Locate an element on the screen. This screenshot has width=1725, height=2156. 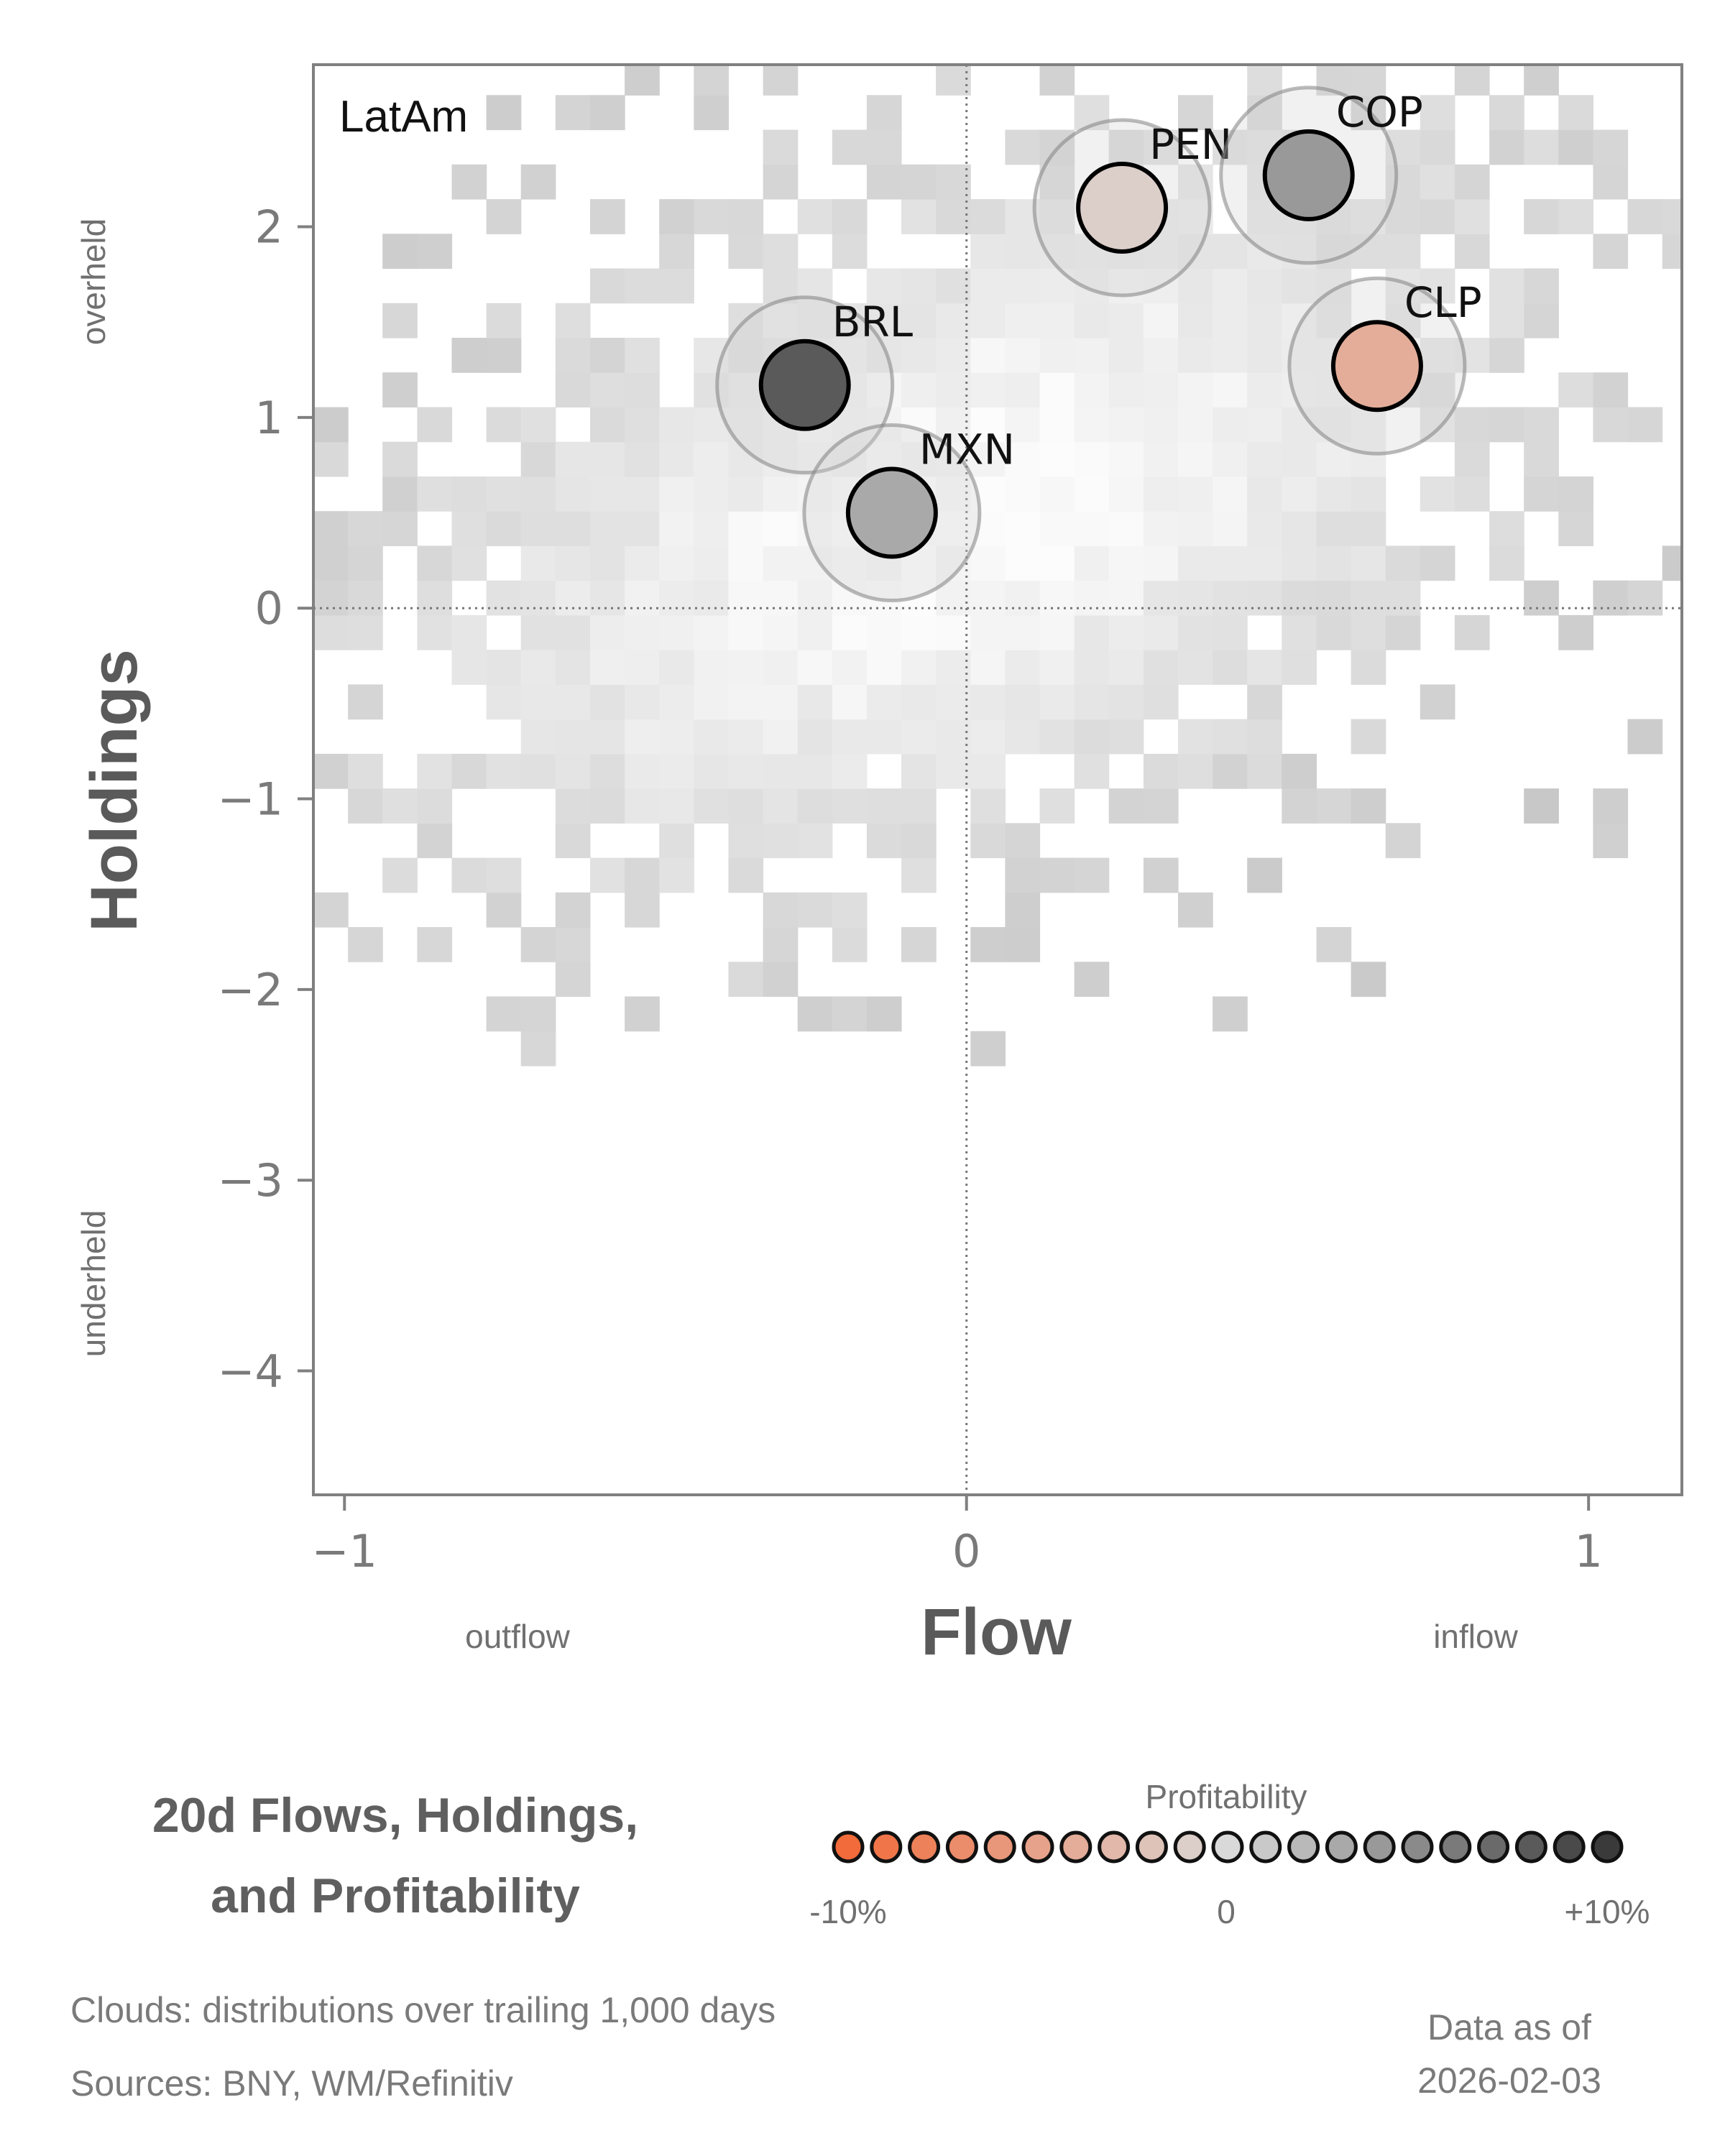
scale-dot is located at coordinates (1569, 1847).